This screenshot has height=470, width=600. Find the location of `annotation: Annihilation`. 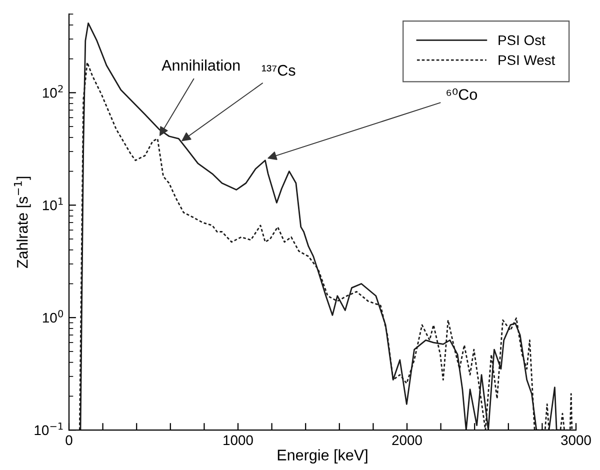

annotation: Annihilation is located at coordinates (201, 65).